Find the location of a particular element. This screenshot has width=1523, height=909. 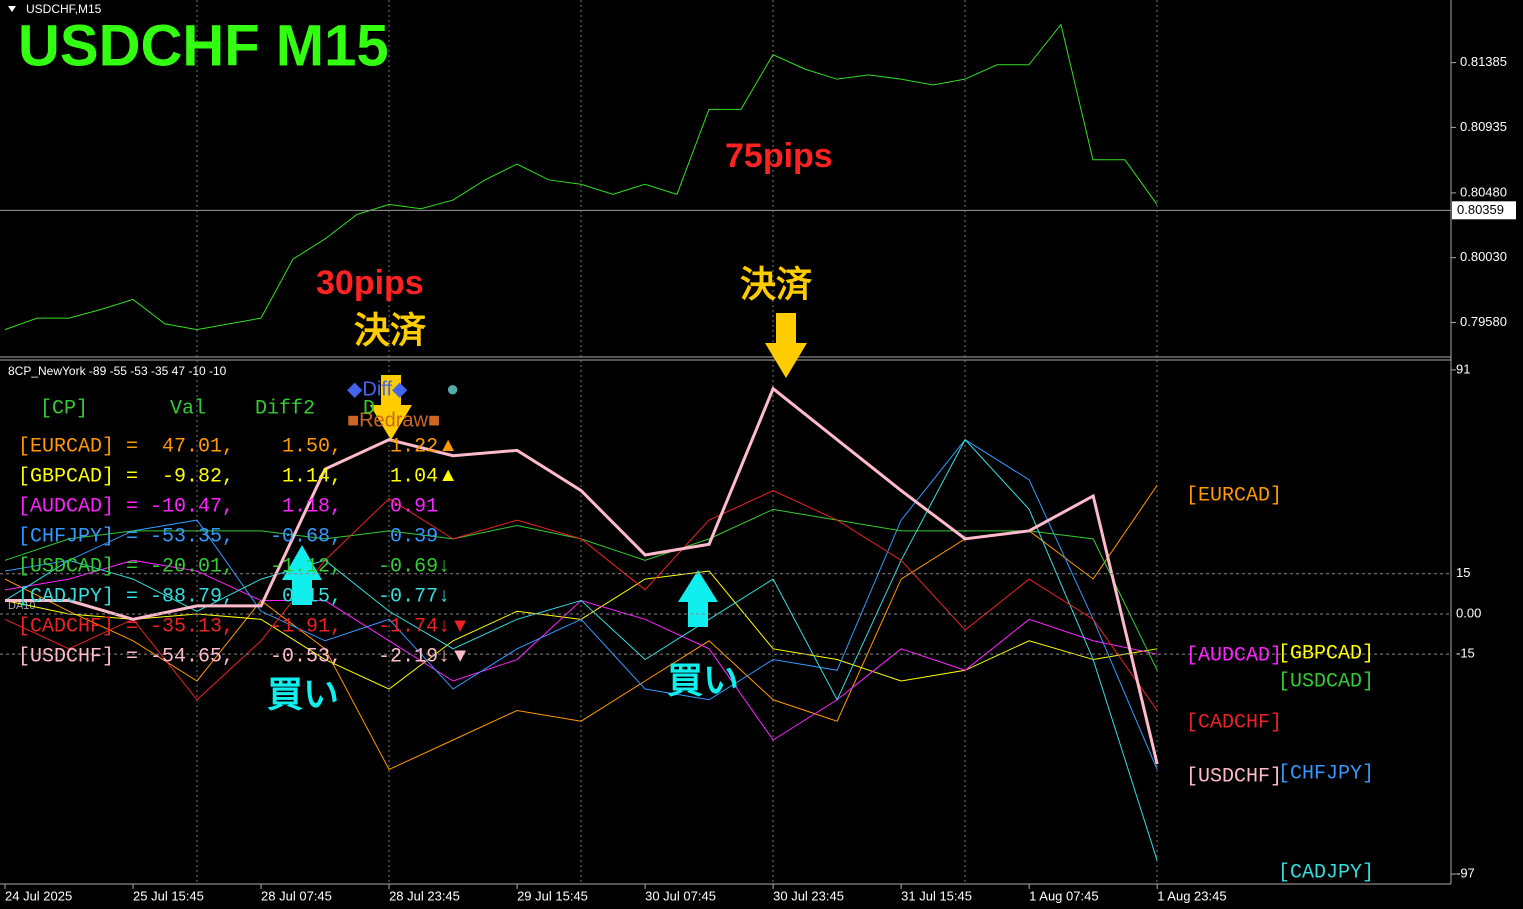

table-row: [CADJPY] = -88.79, 0.15, -0.77↓ is located at coordinates (234, 596).